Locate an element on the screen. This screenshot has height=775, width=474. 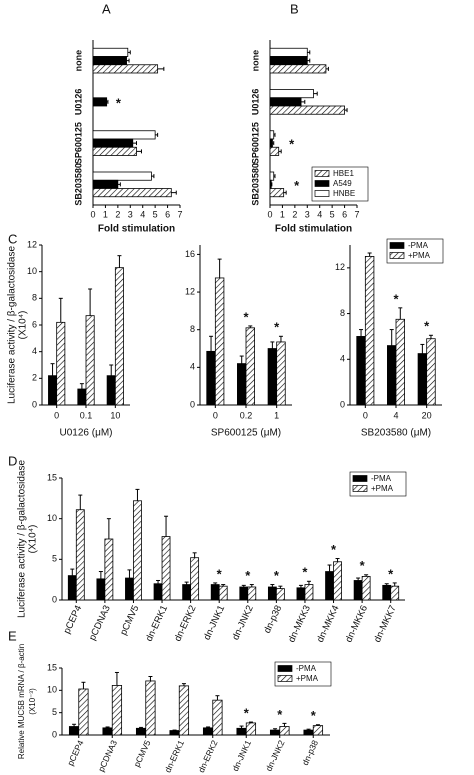
x-tick-label: 10 is located at coordinates (115, 415).